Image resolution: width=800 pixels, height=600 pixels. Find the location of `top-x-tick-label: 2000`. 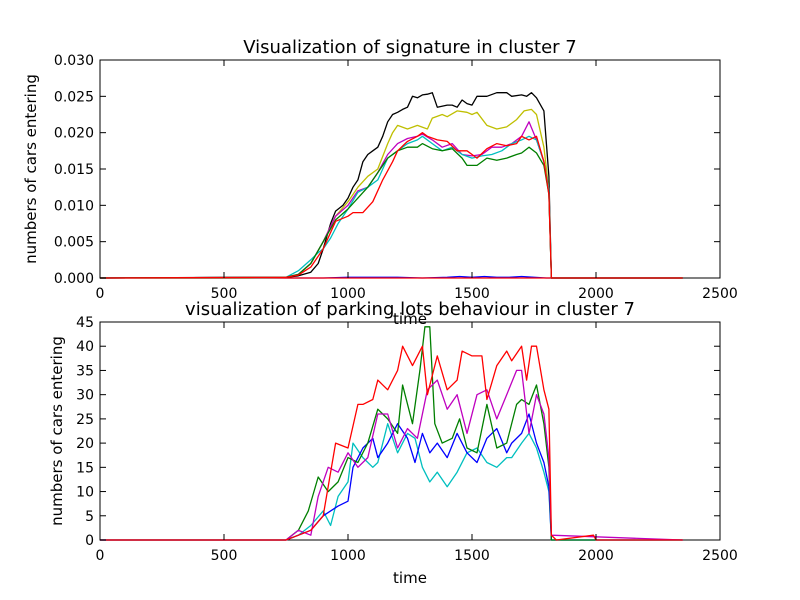

top-x-tick-label: 2000 is located at coordinates (596, 294).